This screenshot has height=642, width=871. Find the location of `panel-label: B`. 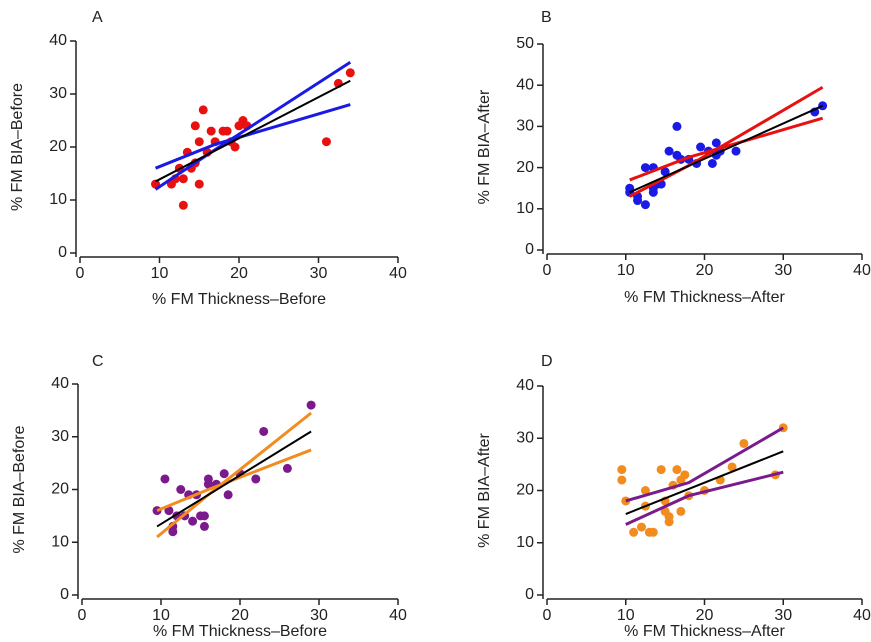

panel-label: B is located at coordinates (546, 17).